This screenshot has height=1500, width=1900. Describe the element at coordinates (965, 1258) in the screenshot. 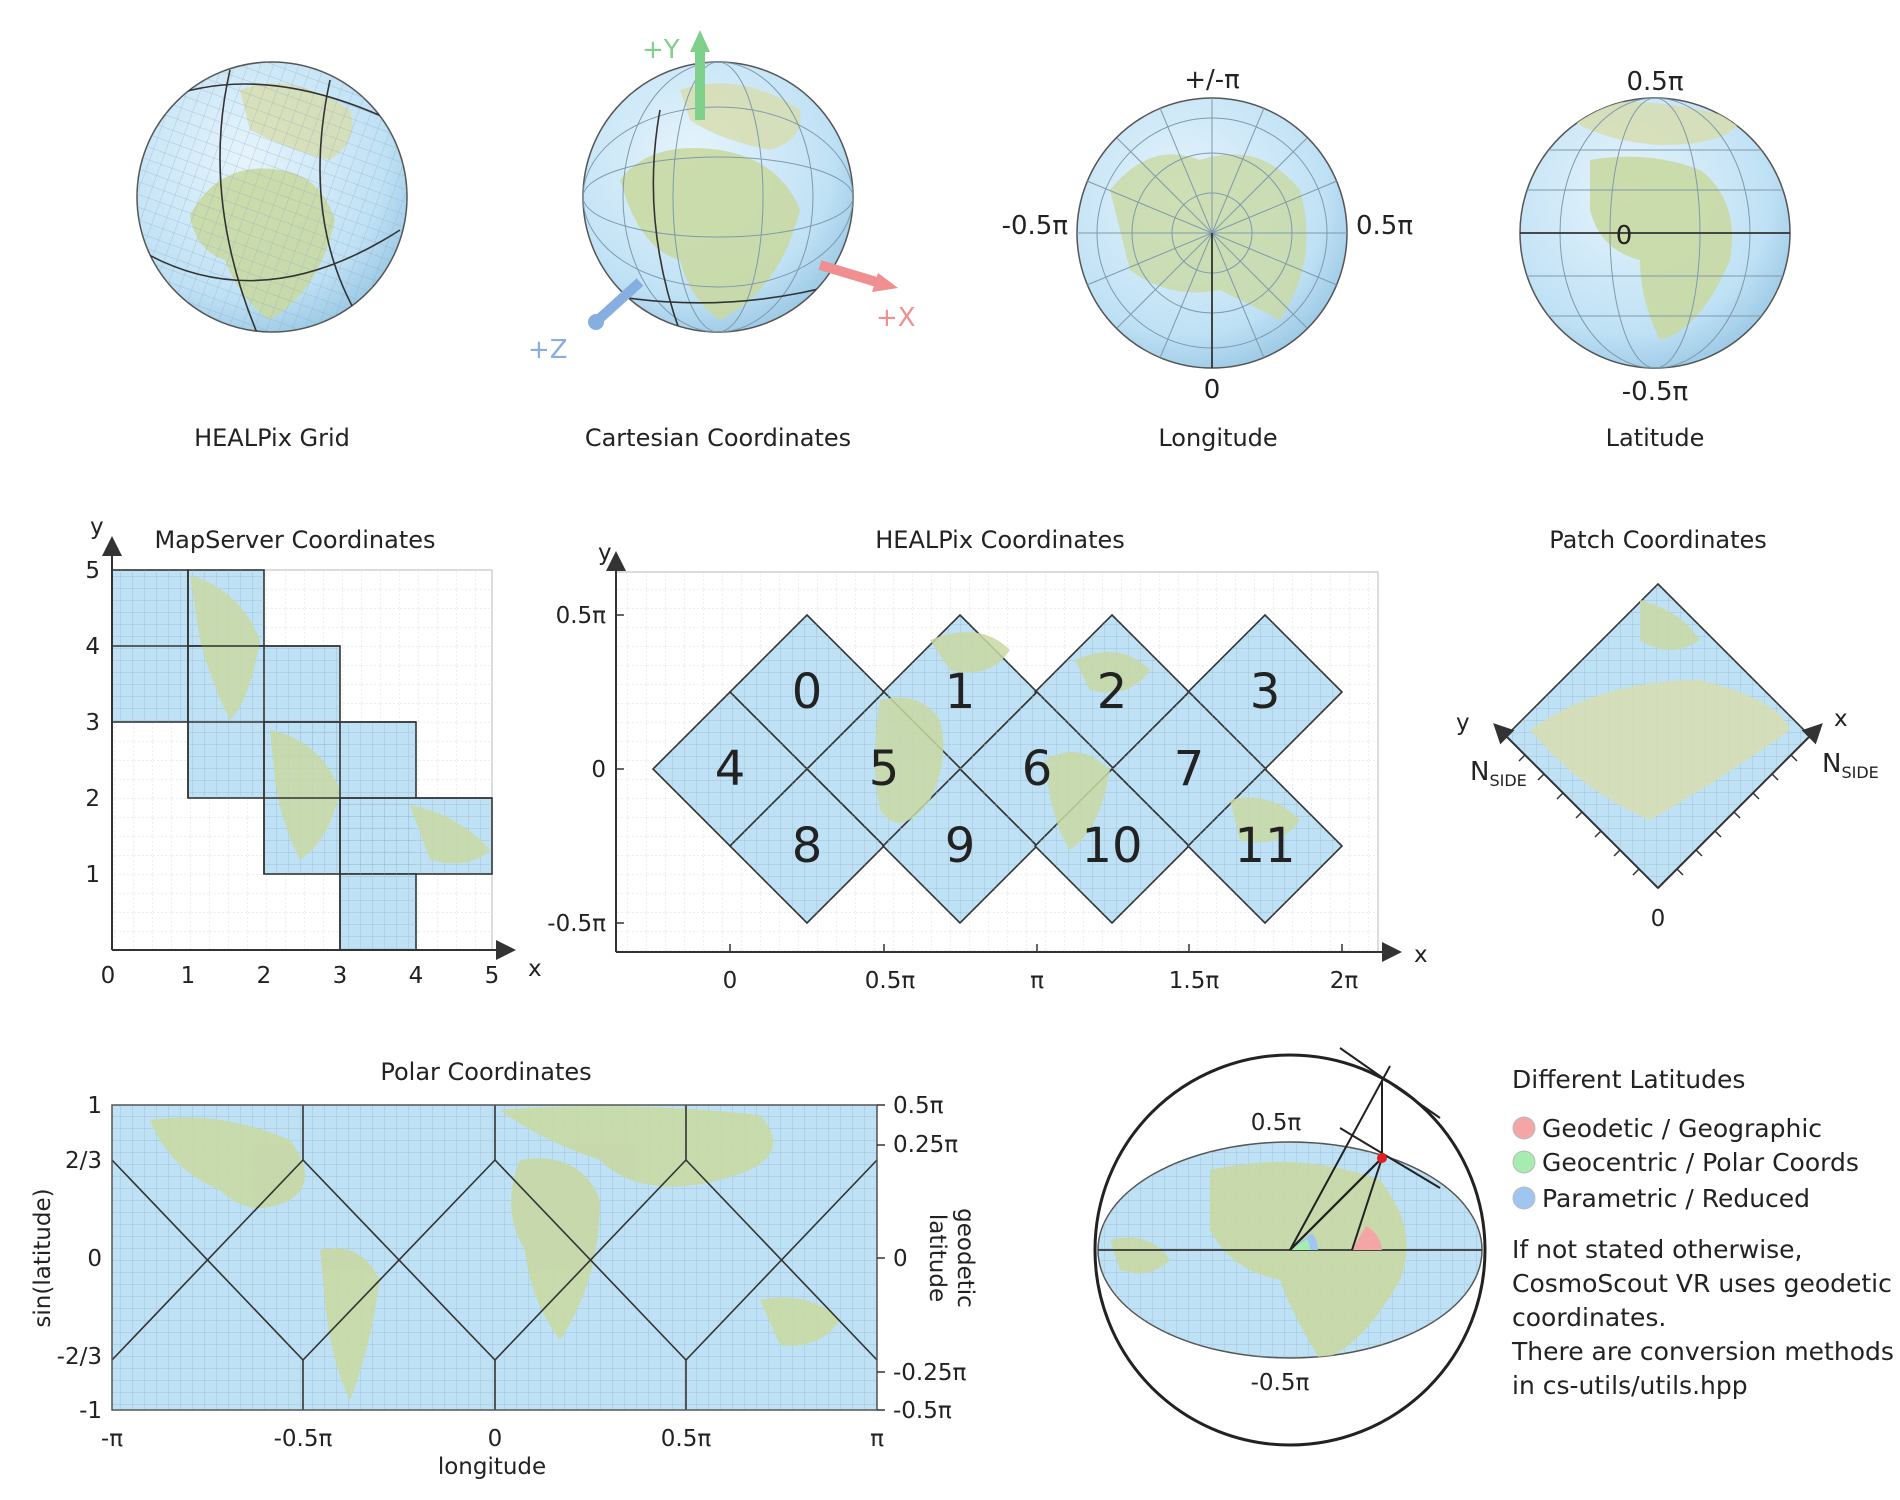

I see `polar-y-right-axis-label-1: geodetic` at that location.